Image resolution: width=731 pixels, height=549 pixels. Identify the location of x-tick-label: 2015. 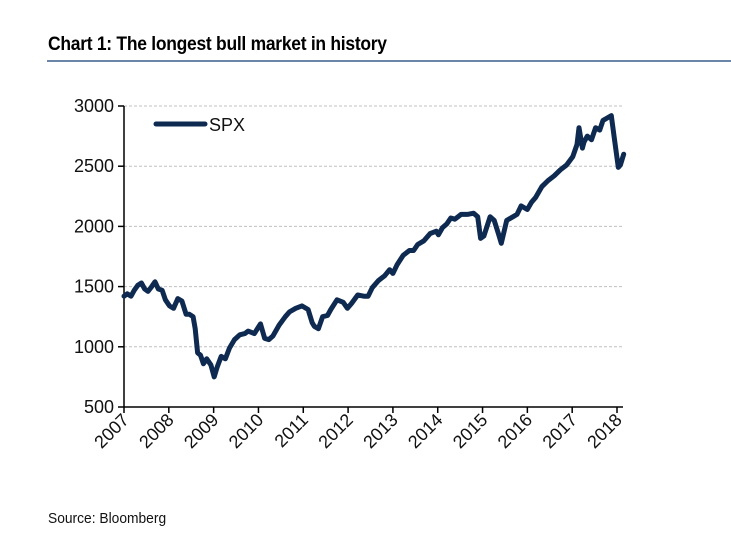
(470, 431).